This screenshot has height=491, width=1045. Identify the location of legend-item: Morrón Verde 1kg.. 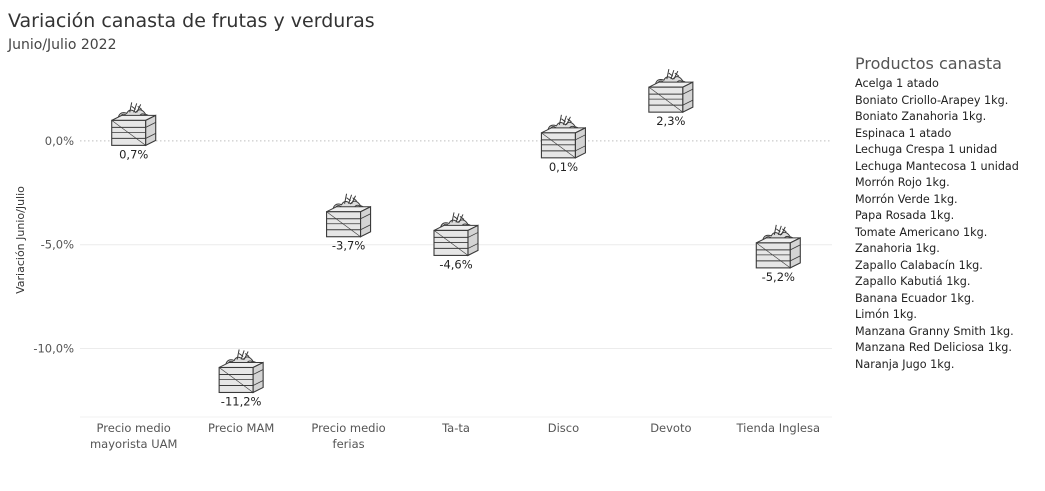
(906, 199).